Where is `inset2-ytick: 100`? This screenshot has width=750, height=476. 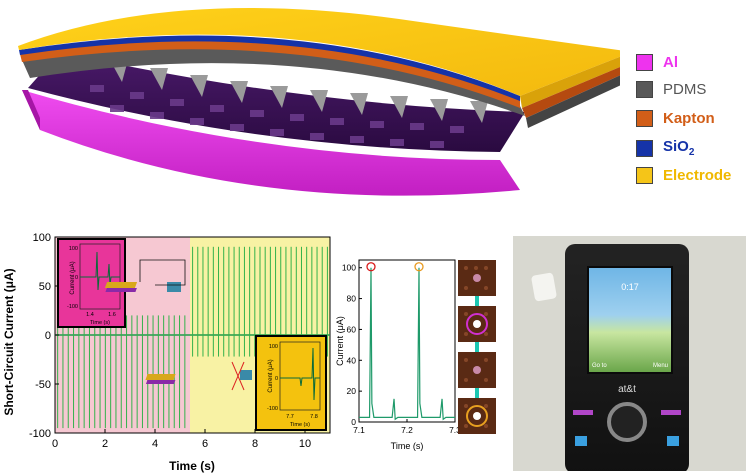 inset2-ytick: 100 is located at coordinates (273, 347).